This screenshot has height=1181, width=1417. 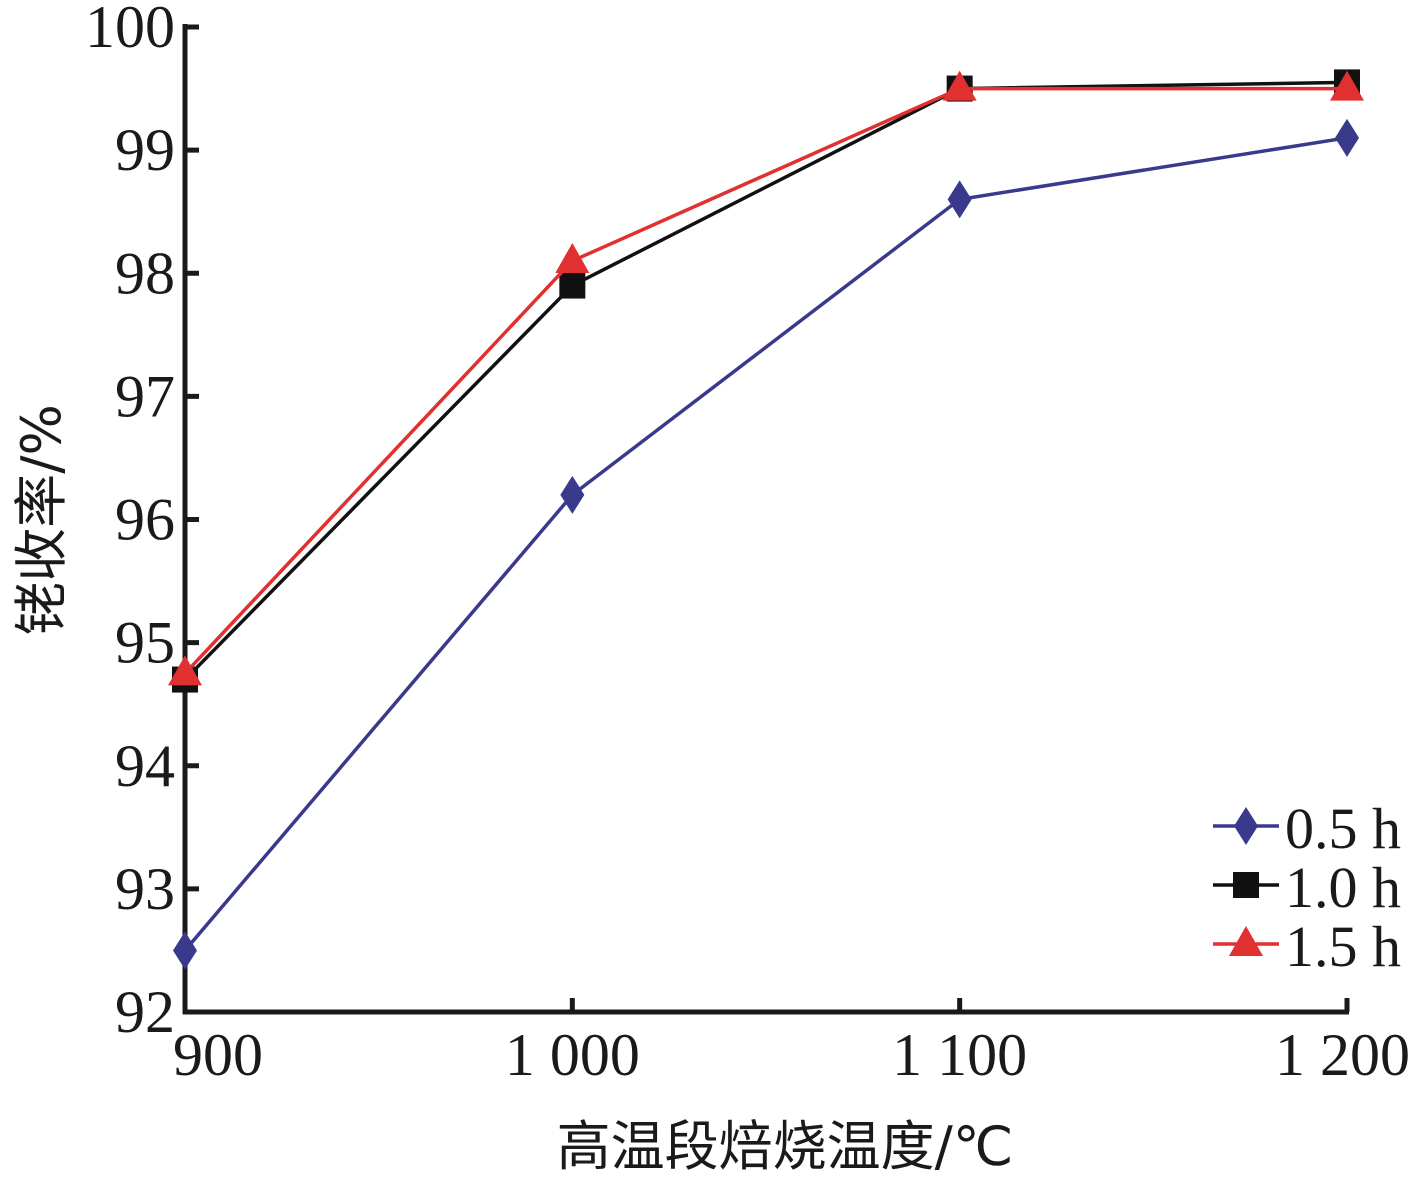 I want to click on y-tick-label: 100, so click(x=130, y=30).